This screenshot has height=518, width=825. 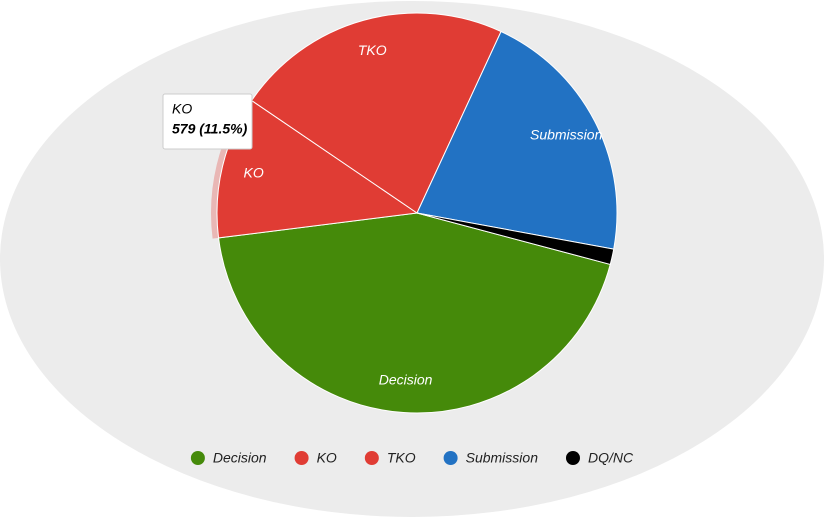 I want to click on tooltip-value: 579 (11.5%), so click(x=210, y=129).